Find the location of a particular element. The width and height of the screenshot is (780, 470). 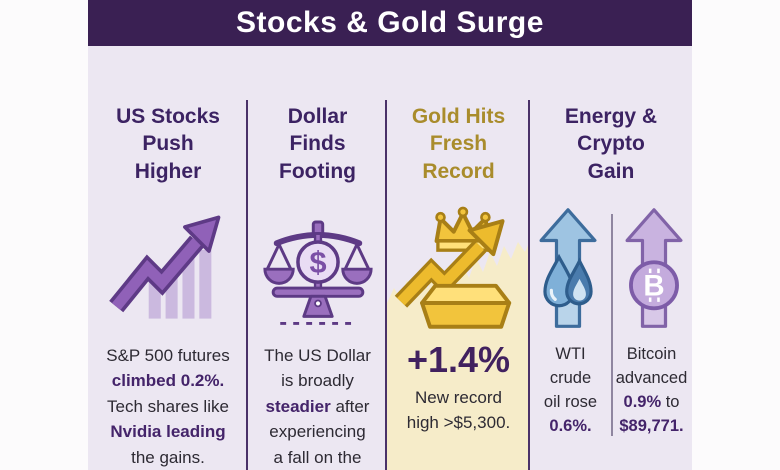

heading-line: Gold Hits is located at coordinates (458, 116).